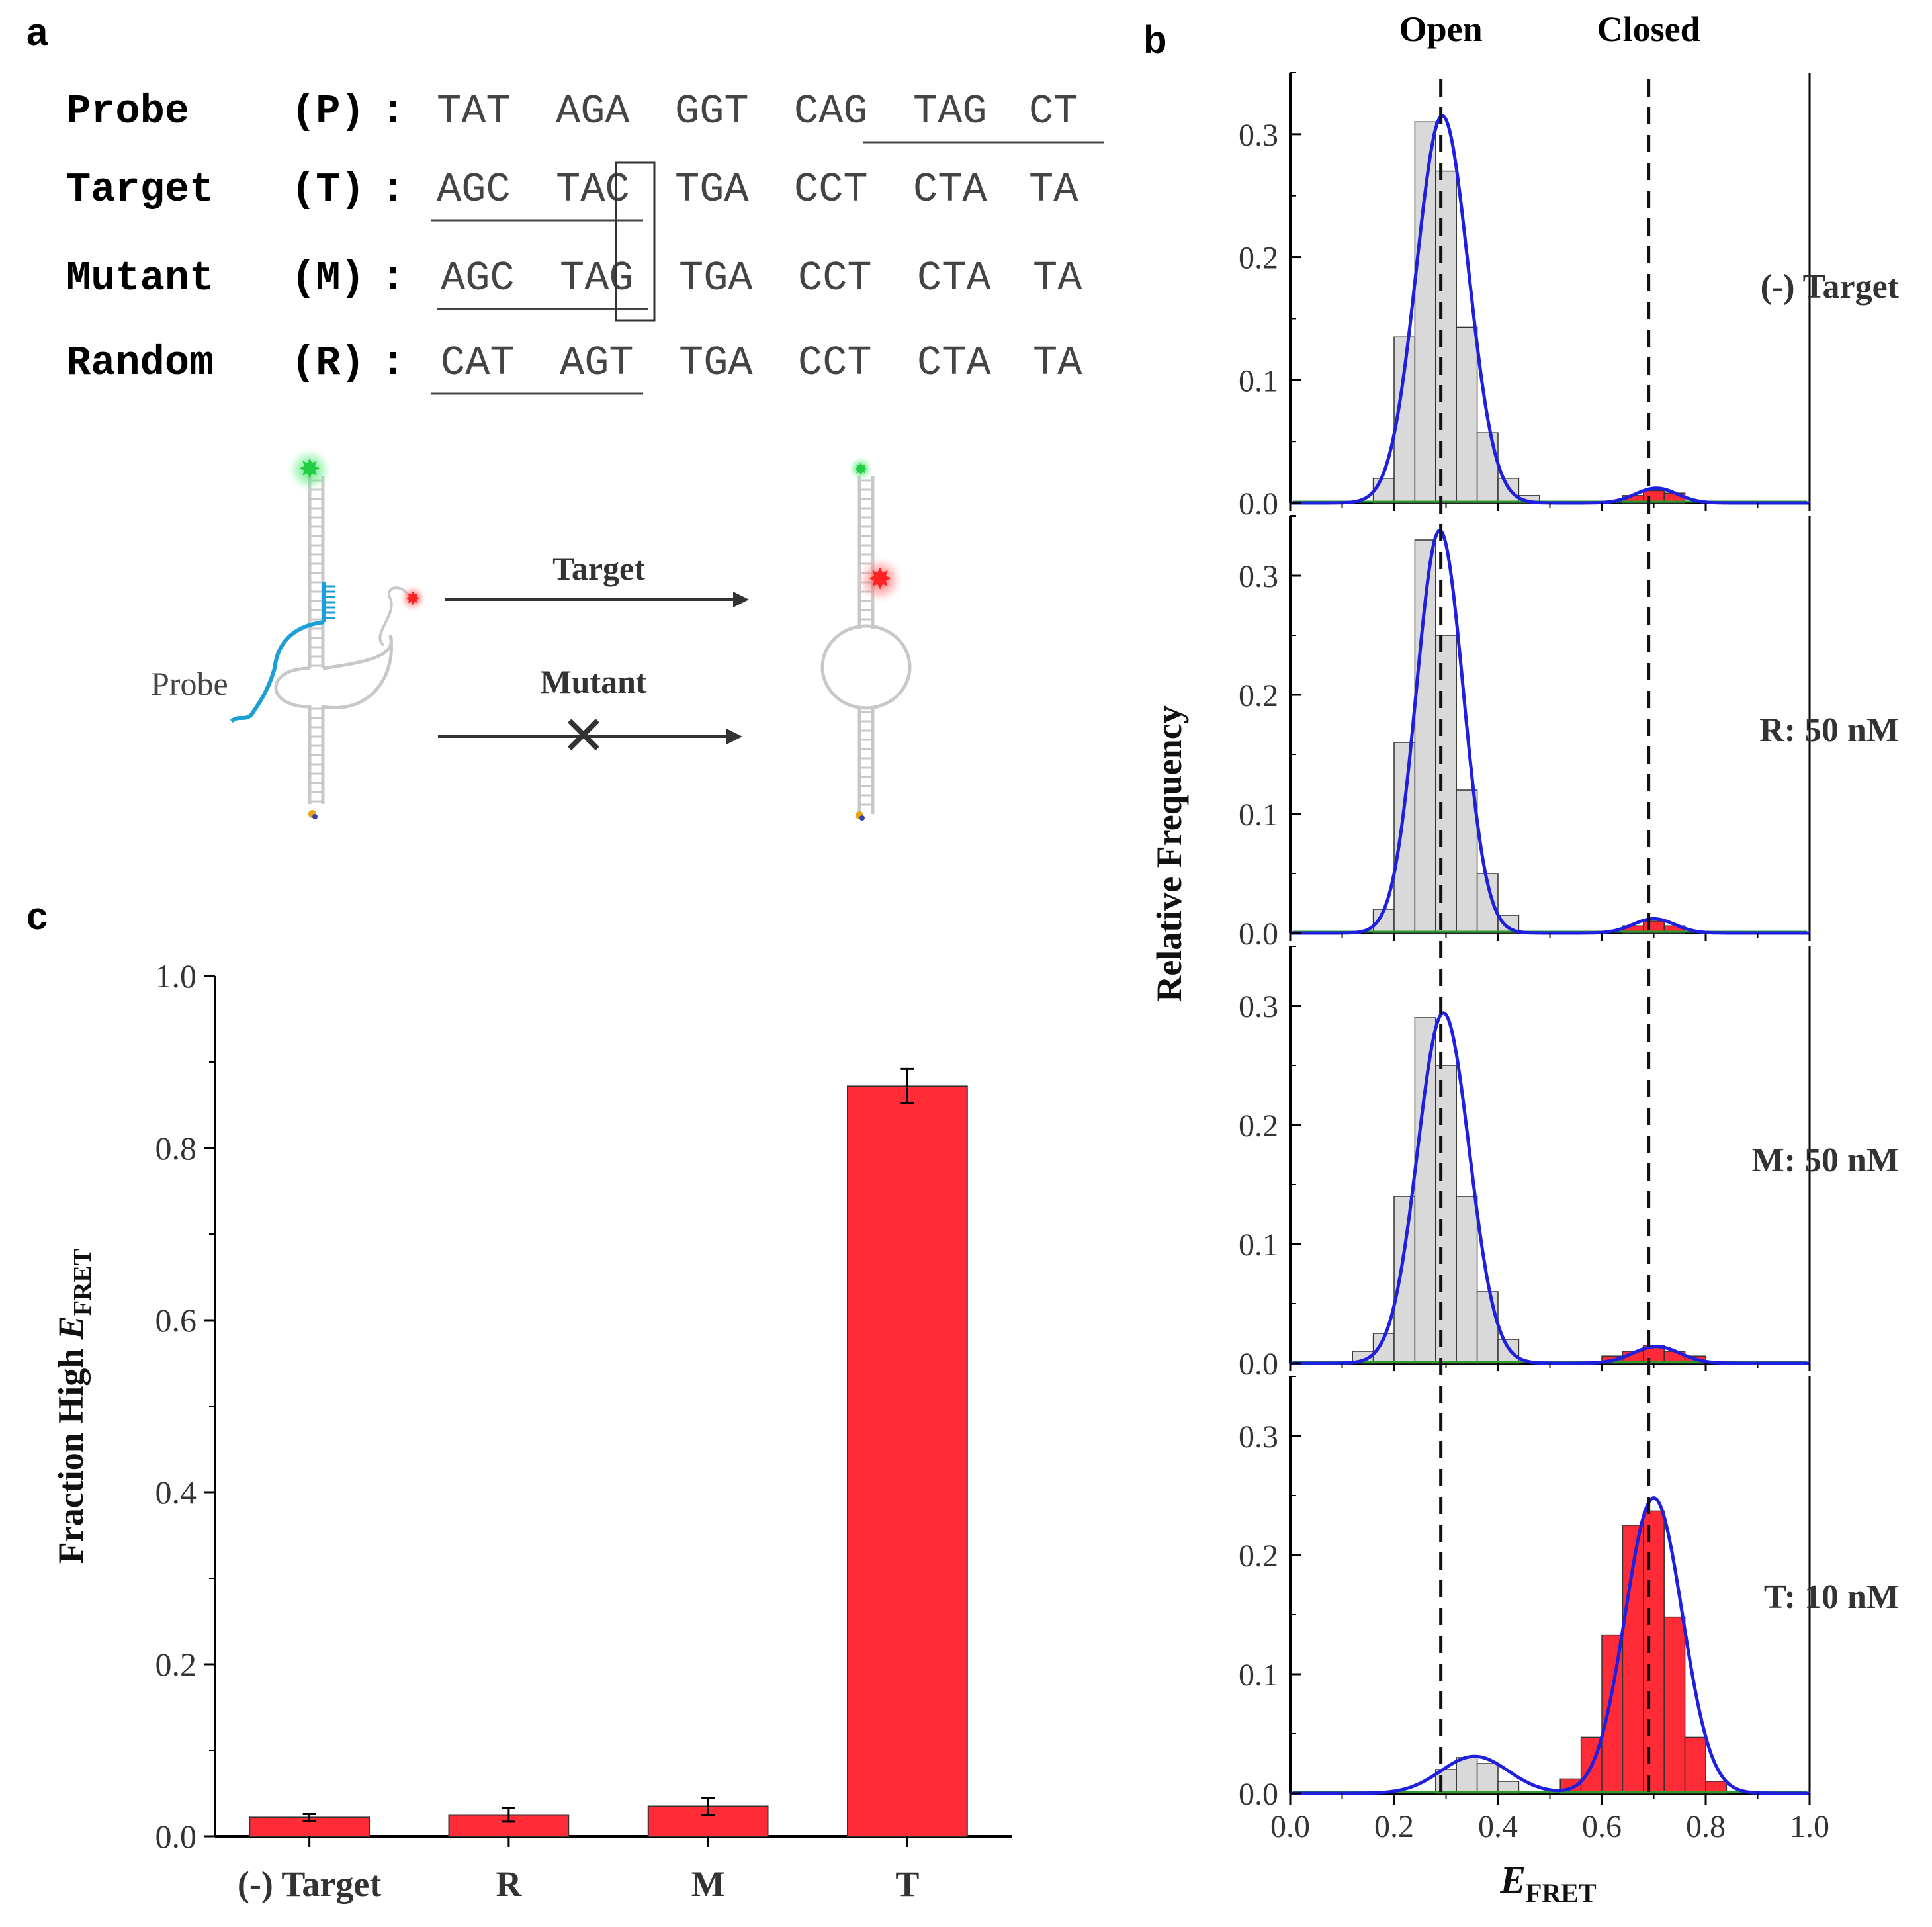 This screenshot has height=1927, width=1932. I want to click on seq-tag: (P), so click(328, 111).